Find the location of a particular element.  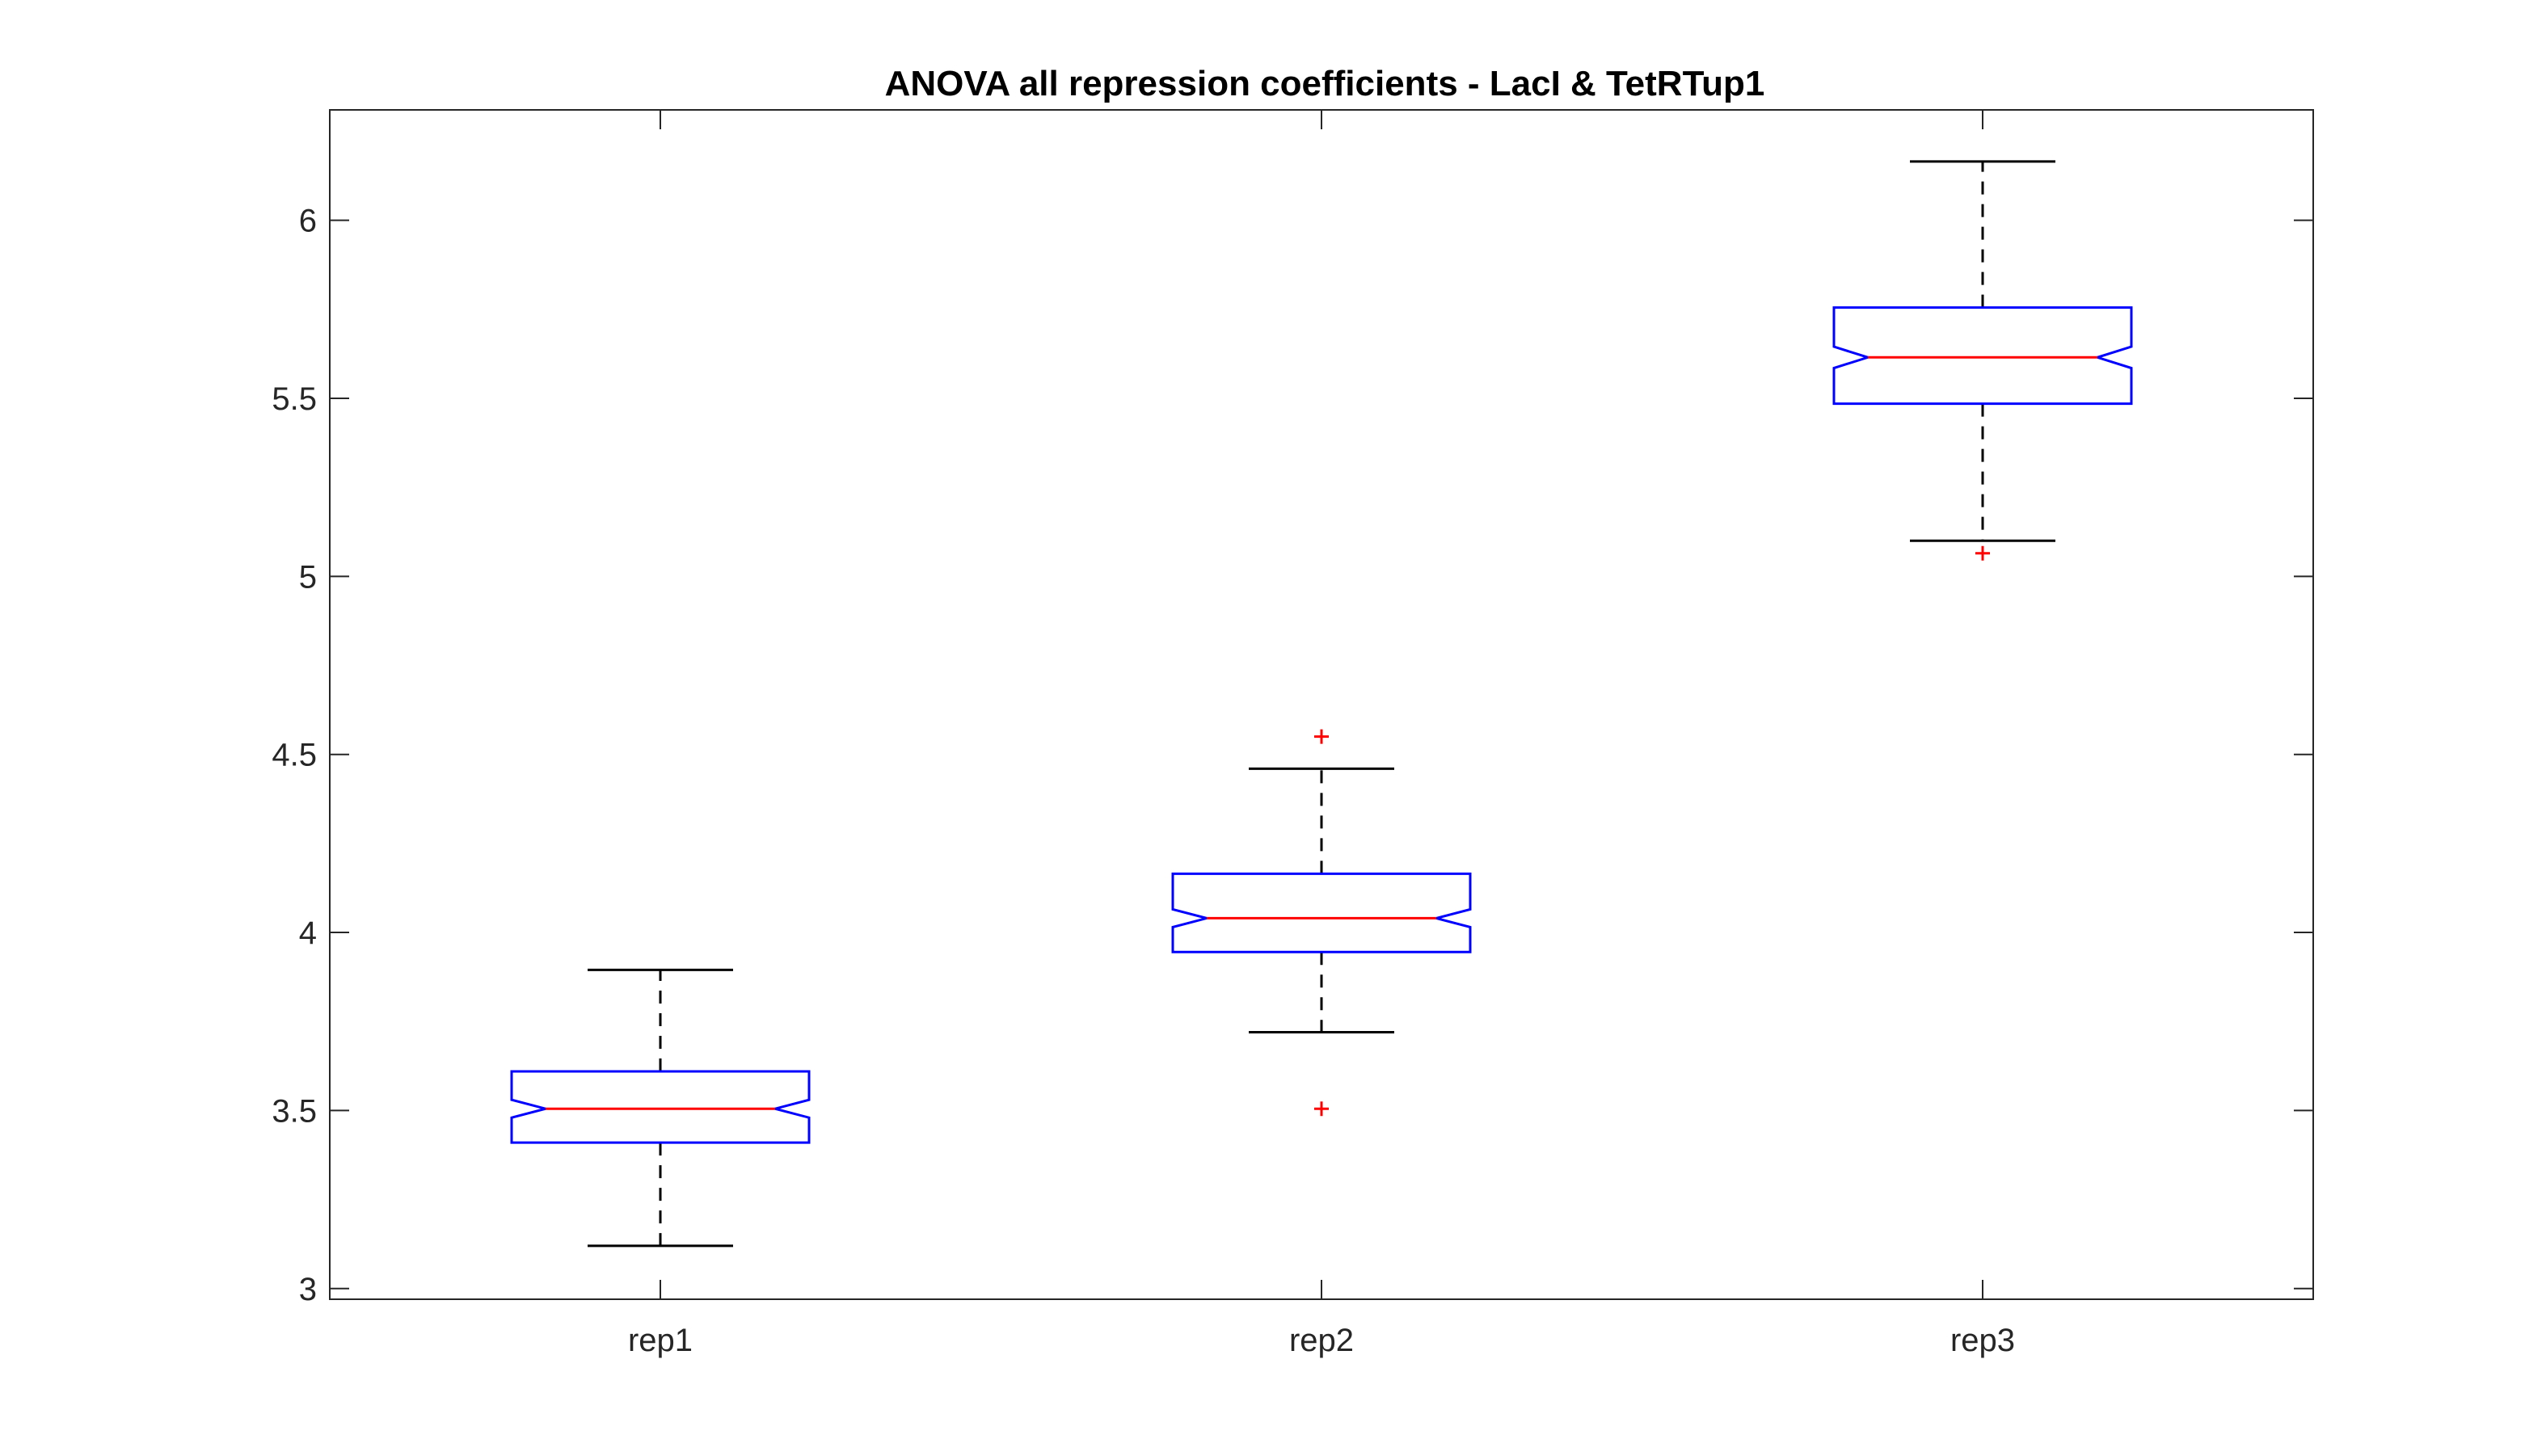

x-tick-label: rep2 is located at coordinates (1321, 1341).